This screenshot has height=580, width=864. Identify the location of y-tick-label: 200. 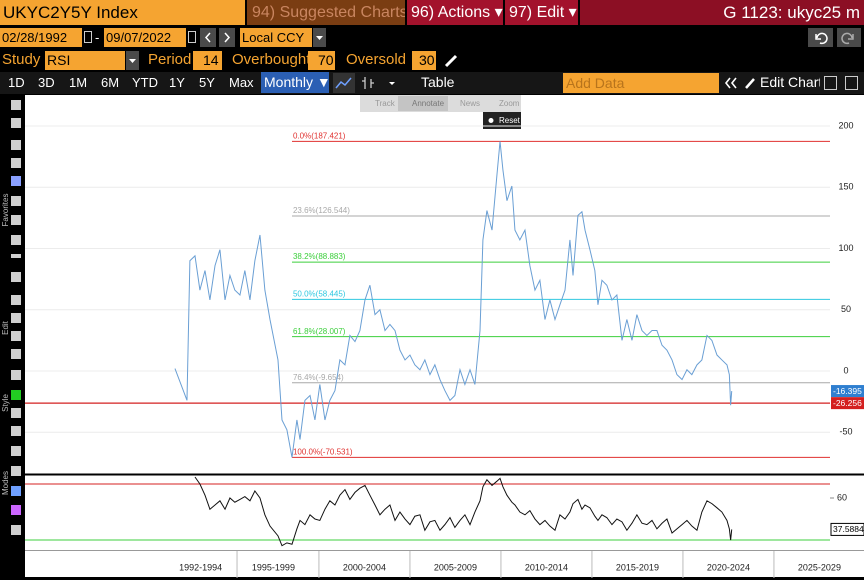
(845, 125).